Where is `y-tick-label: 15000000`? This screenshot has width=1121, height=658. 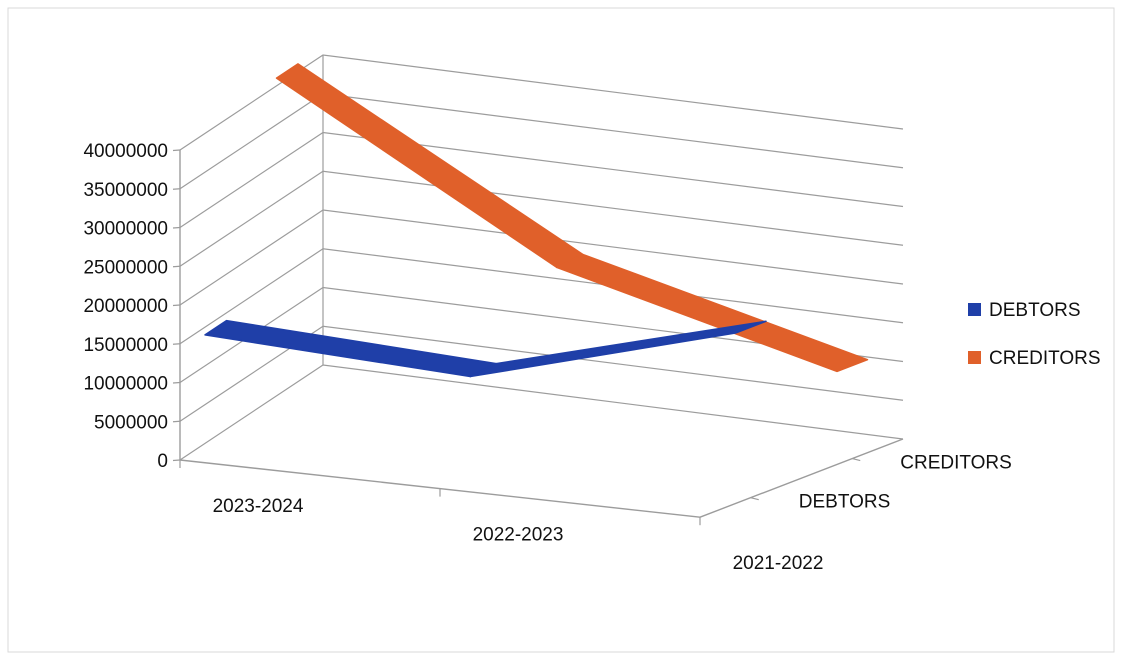 y-tick-label: 15000000 is located at coordinates (125, 345).